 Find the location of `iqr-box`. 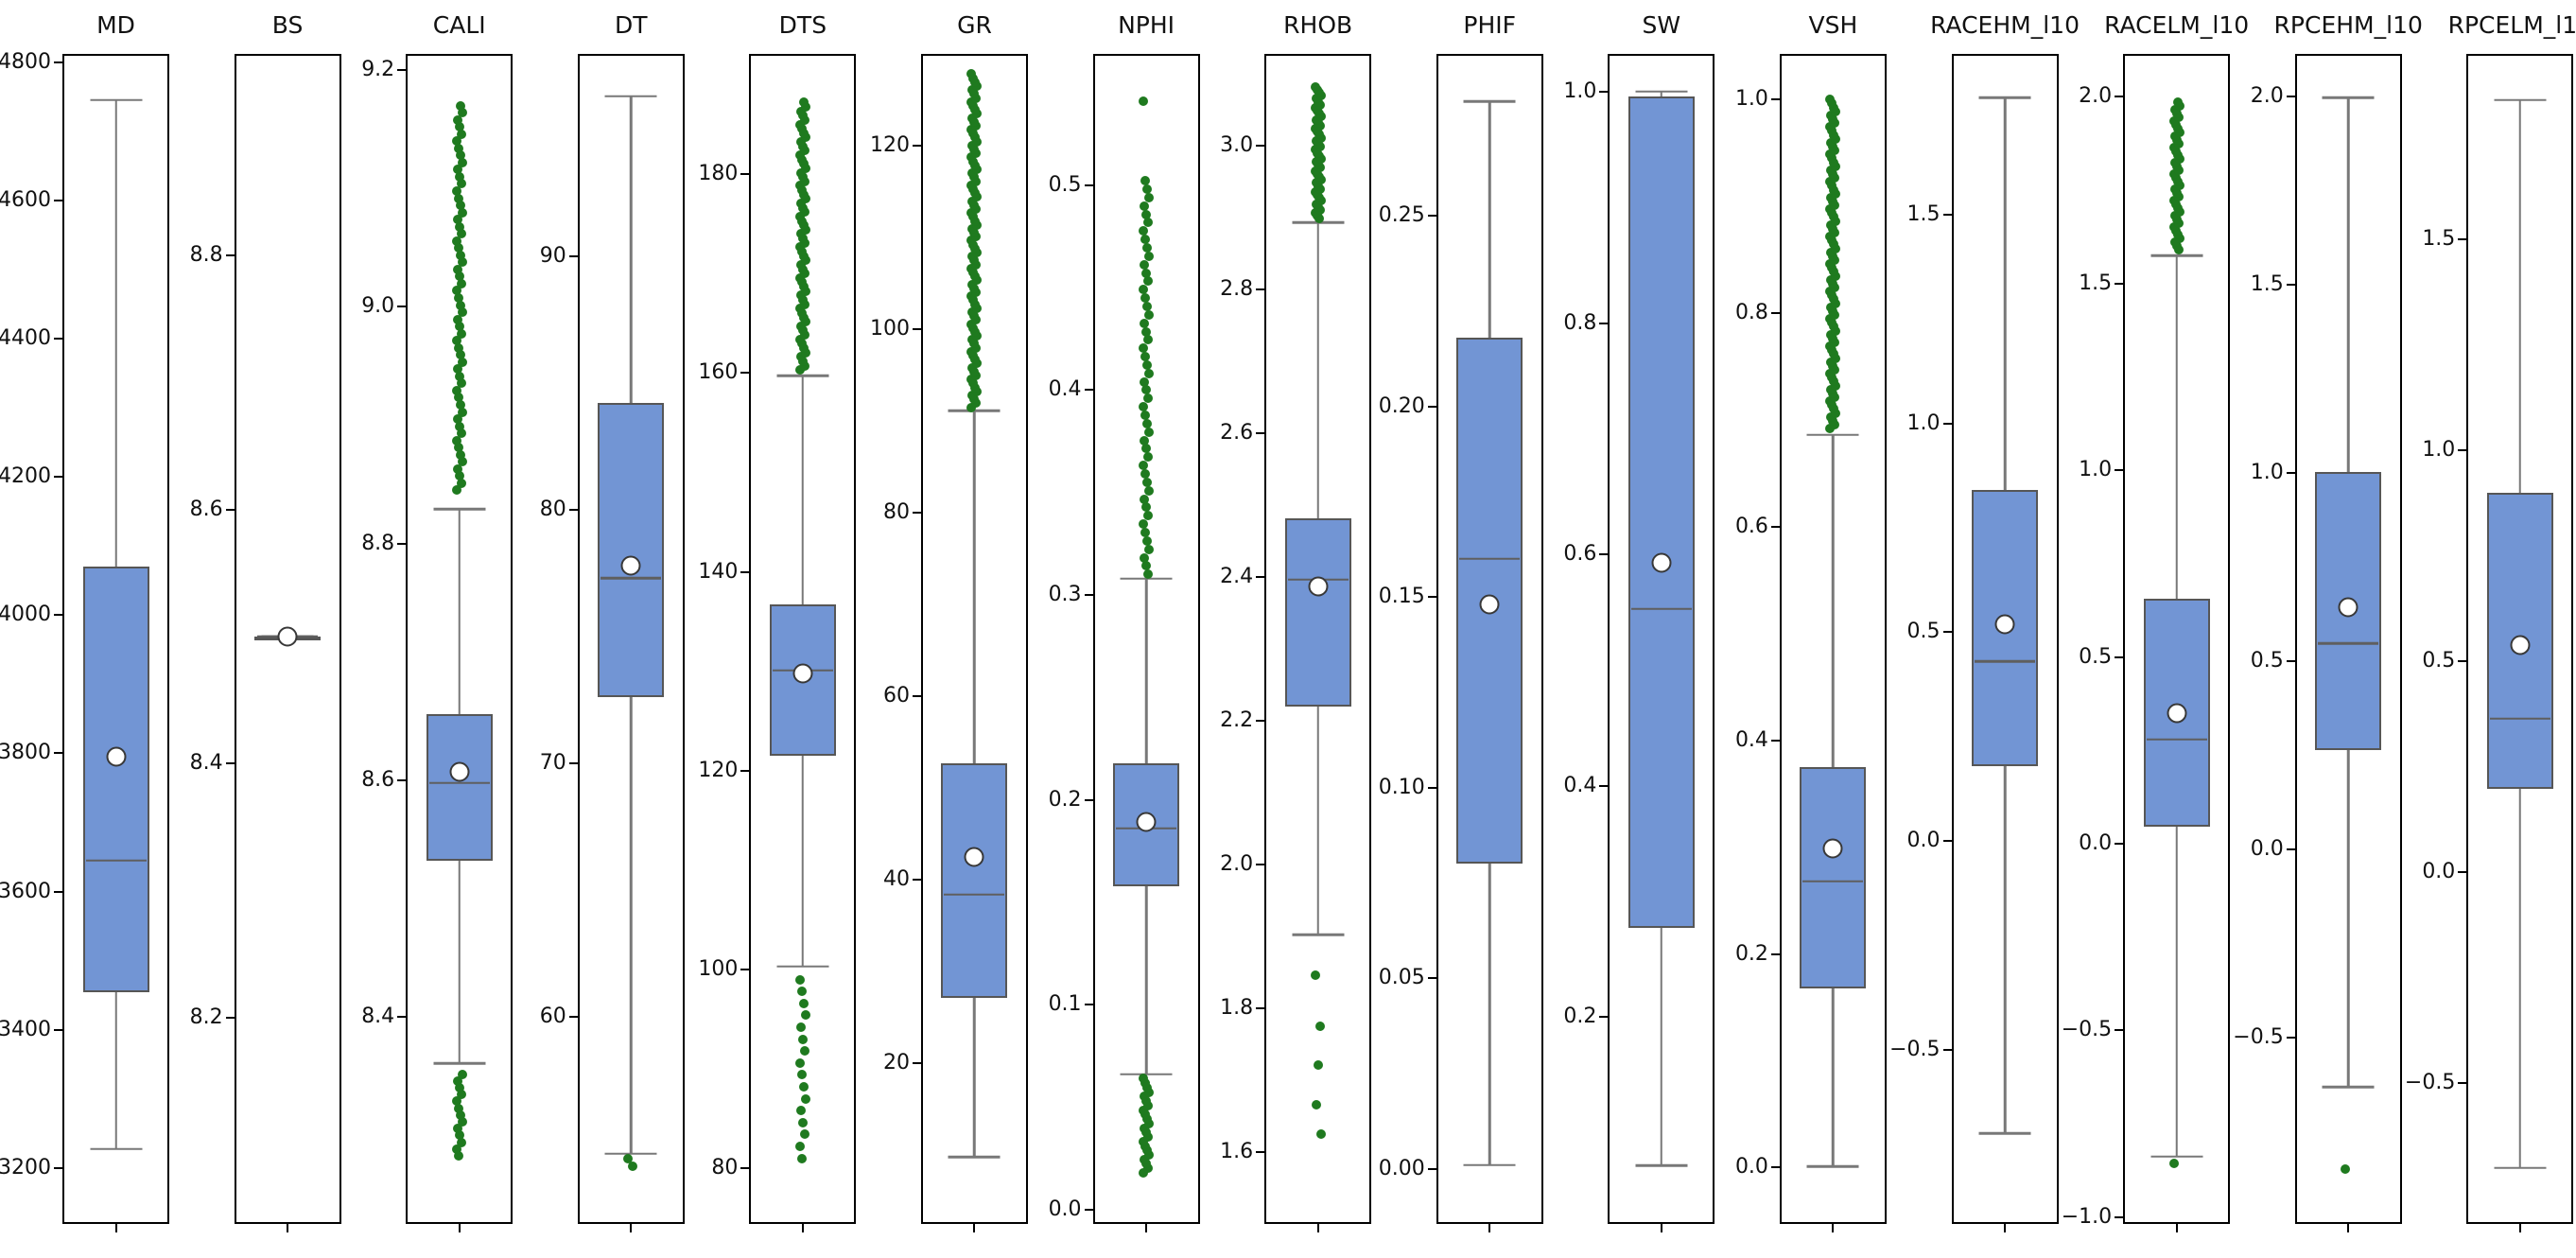

iqr-box is located at coordinates (631, 550).